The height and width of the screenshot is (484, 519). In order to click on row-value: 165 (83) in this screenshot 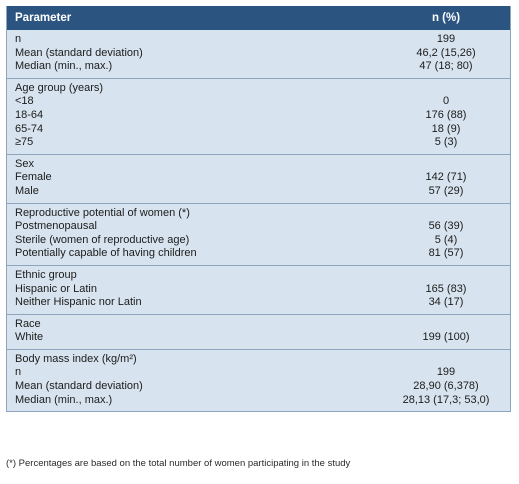, I will do `click(446, 288)`.